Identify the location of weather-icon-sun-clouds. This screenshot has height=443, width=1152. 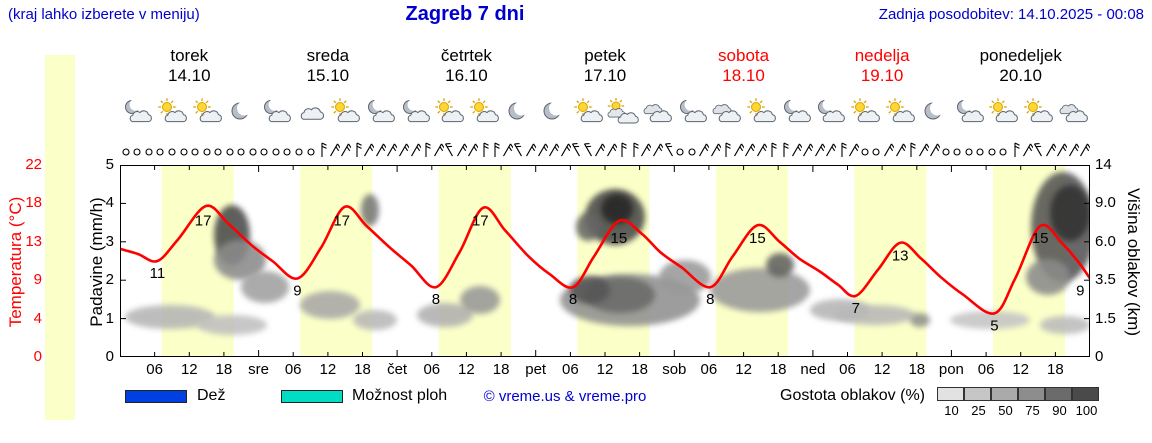
(622, 111).